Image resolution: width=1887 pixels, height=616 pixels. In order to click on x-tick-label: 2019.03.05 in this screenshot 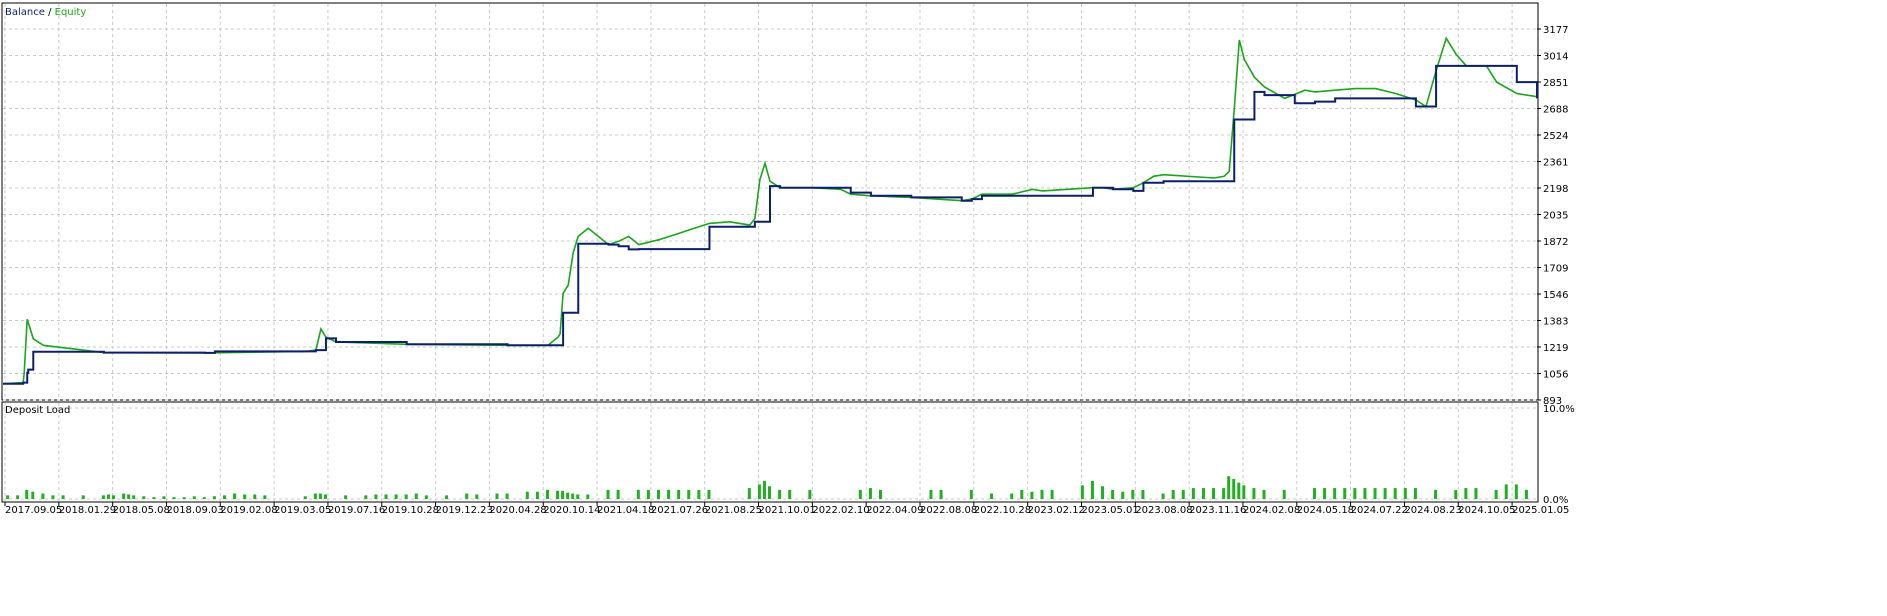, I will do `click(302, 510)`.